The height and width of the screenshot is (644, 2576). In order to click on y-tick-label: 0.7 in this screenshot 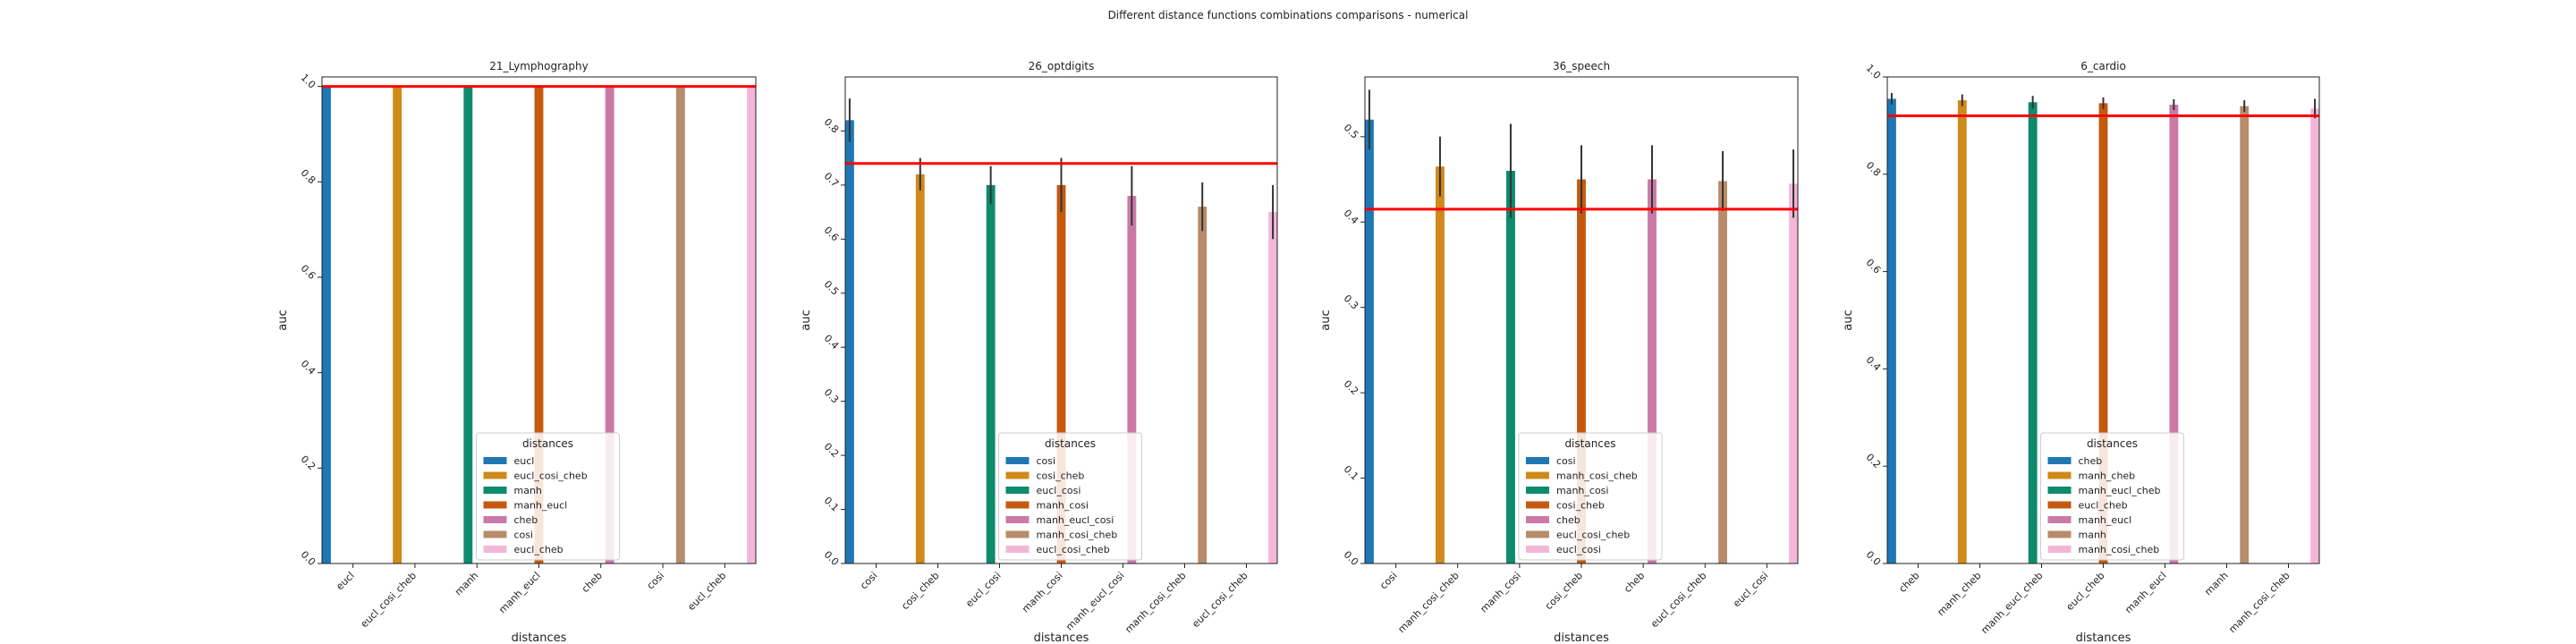, I will do `click(832, 180)`.